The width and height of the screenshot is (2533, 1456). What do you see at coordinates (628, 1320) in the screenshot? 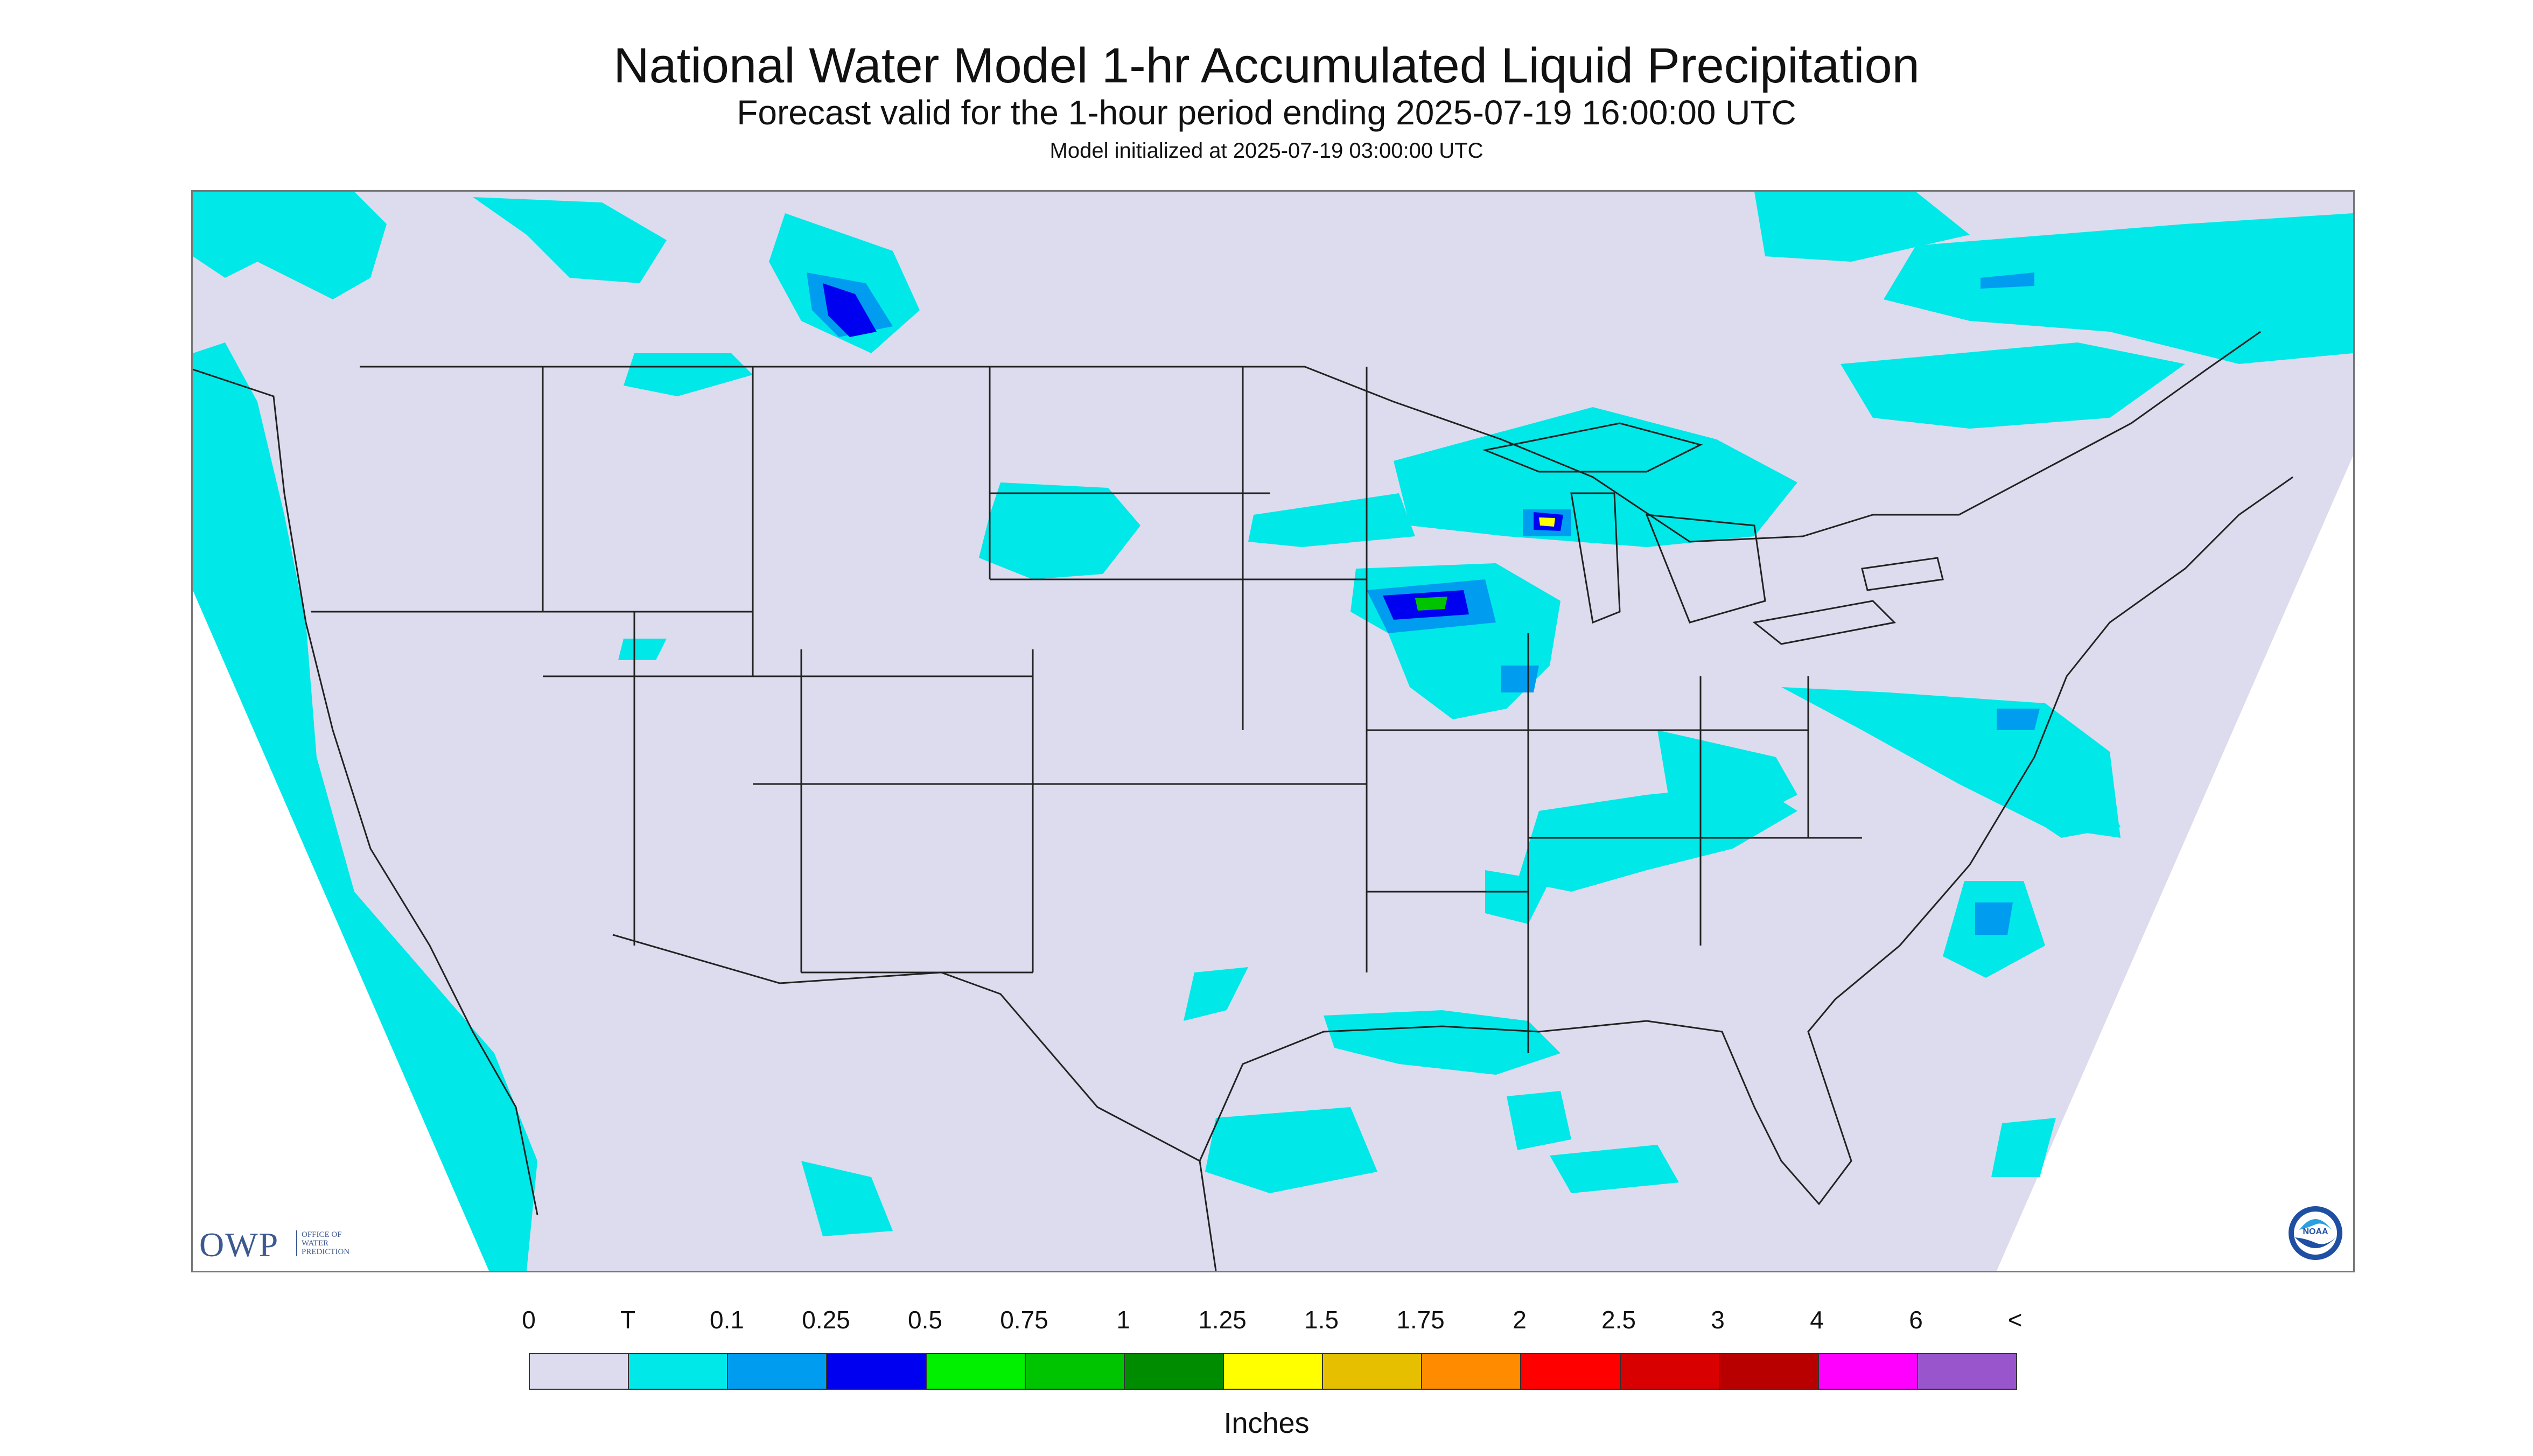
I see `legend-tick-label: T` at bounding box center [628, 1320].